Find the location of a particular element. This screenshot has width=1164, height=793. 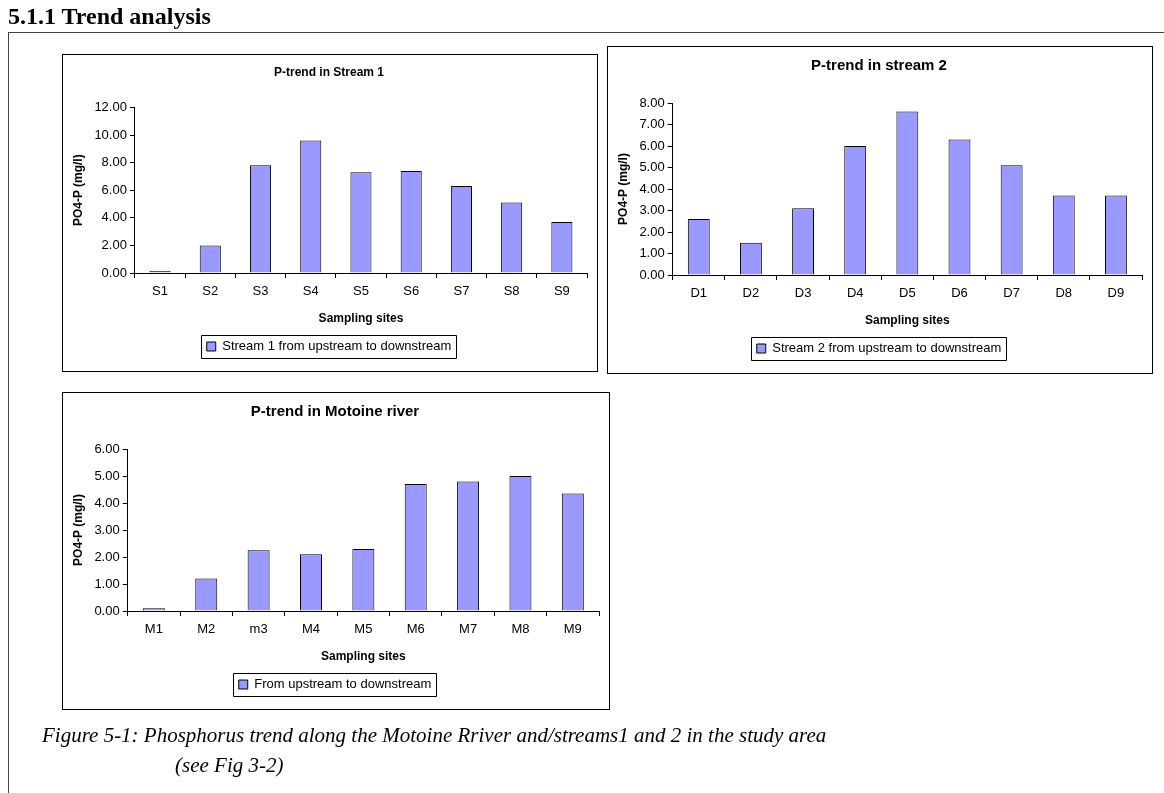

x-tick-label: D2 is located at coordinates (751, 293).